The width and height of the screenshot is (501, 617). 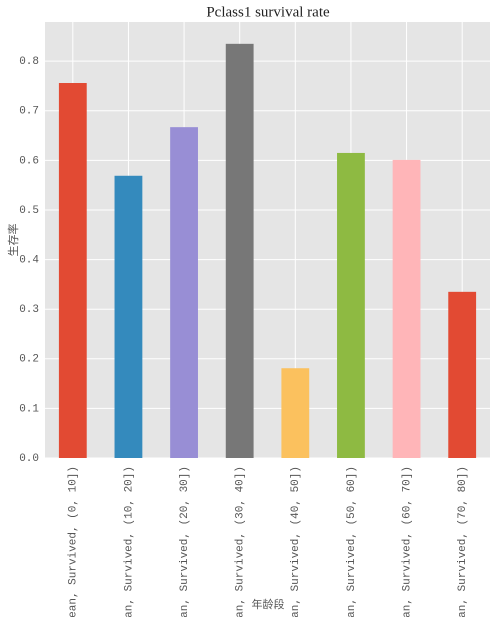 I want to click on y-axis-label: 生存率, so click(x=13, y=240).